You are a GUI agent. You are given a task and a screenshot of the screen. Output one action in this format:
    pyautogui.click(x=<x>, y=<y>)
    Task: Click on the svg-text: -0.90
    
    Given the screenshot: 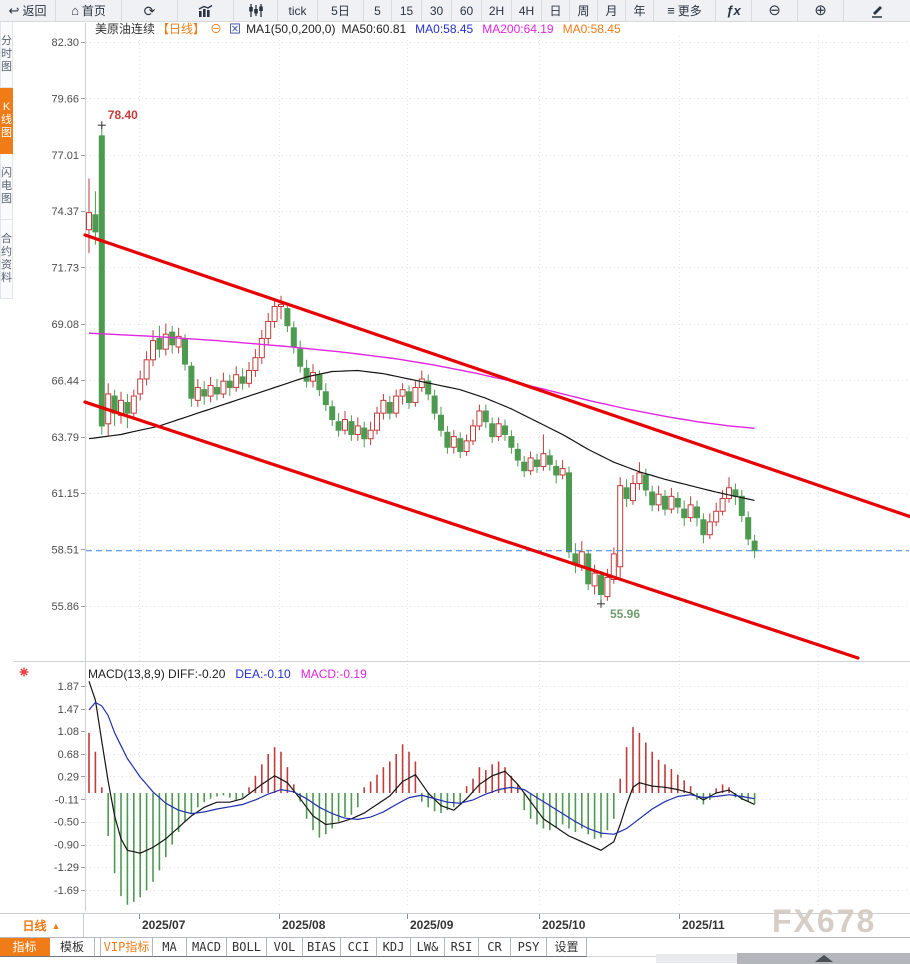 What is the action you would take?
    pyautogui.click(x=66, y=846)
    